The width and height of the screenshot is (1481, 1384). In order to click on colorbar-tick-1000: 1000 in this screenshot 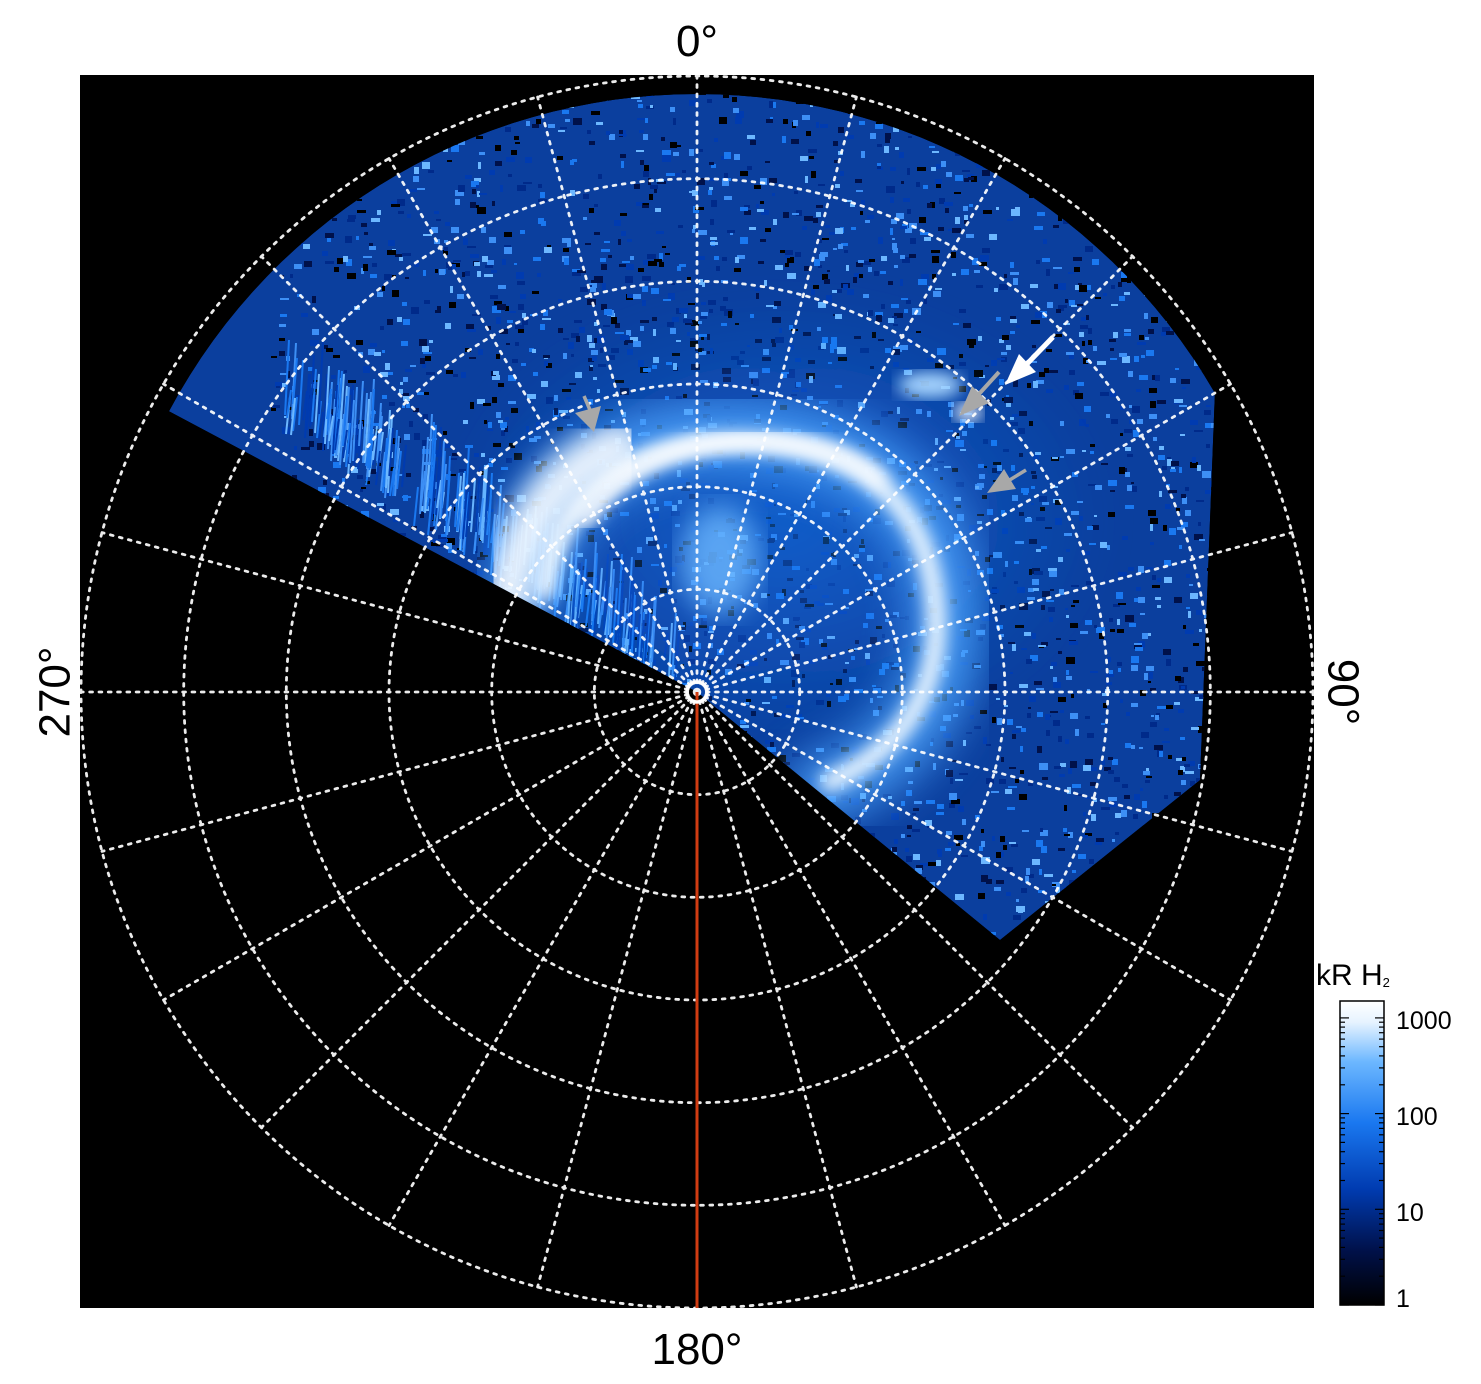, I will do `click(1424, 1021)`.